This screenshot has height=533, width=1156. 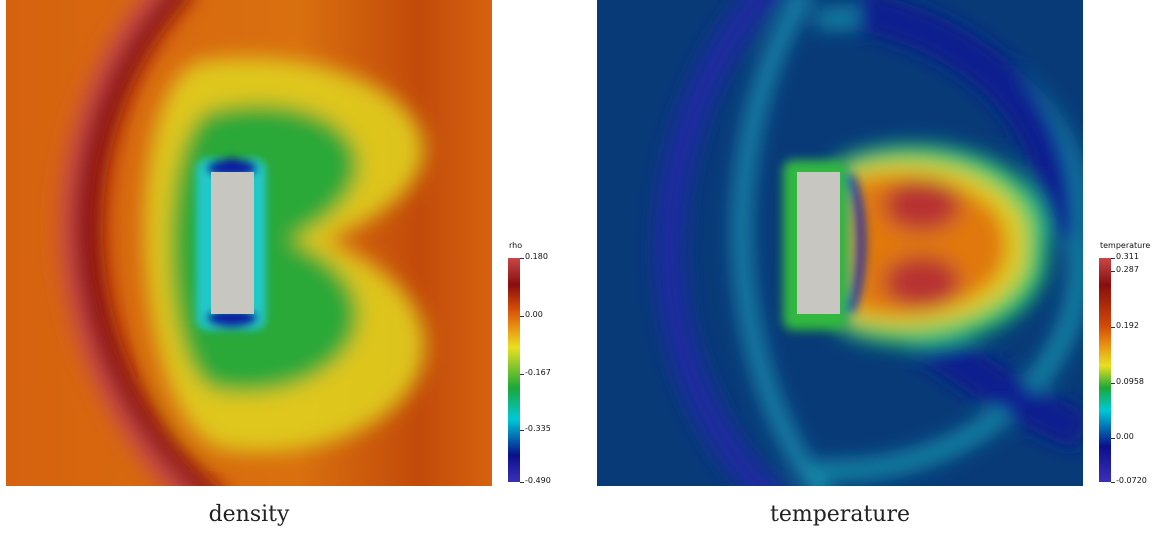 I want to click on density-colorbar-title: rho, so click(x=516, y=245).